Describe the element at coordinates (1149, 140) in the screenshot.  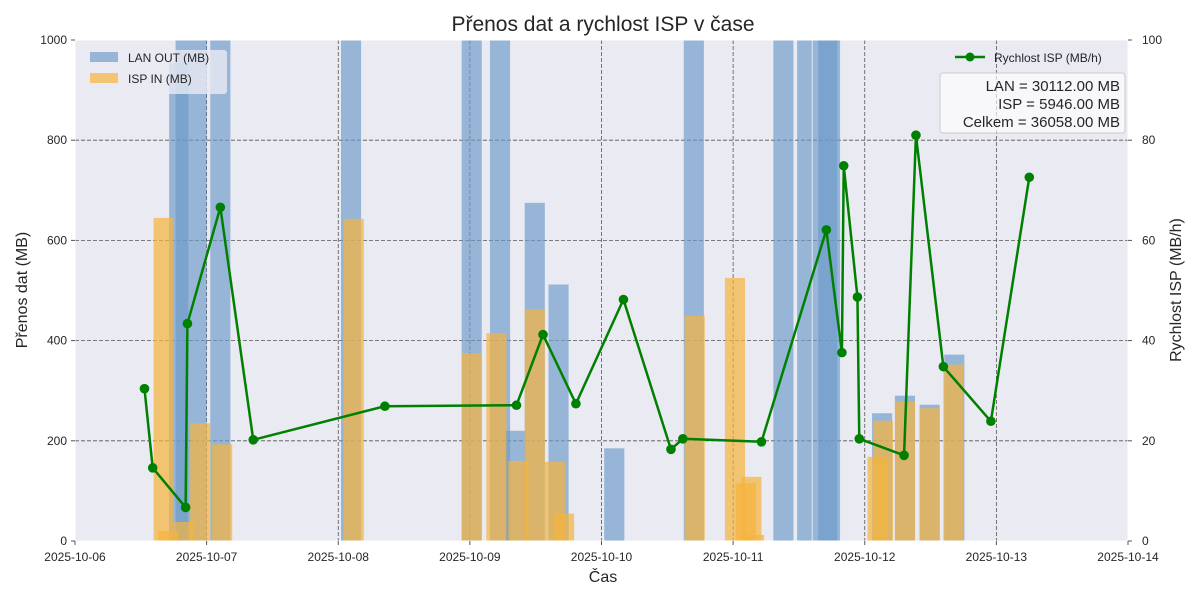
I see `y2-tick-label: 80` at that location.